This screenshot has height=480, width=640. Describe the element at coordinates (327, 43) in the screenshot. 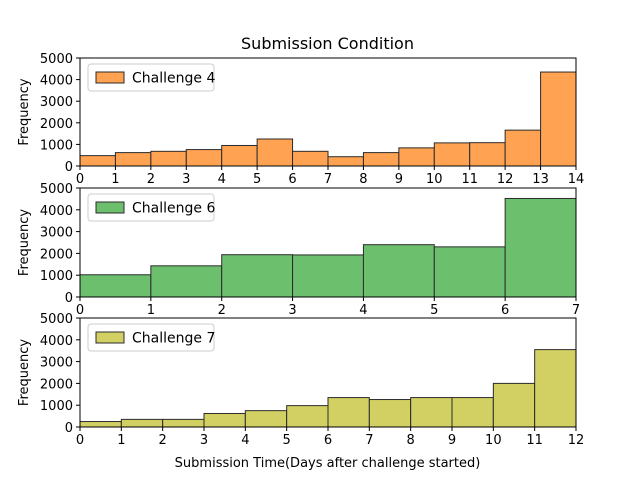

I see `chart-title: Submission Condition` at that location.